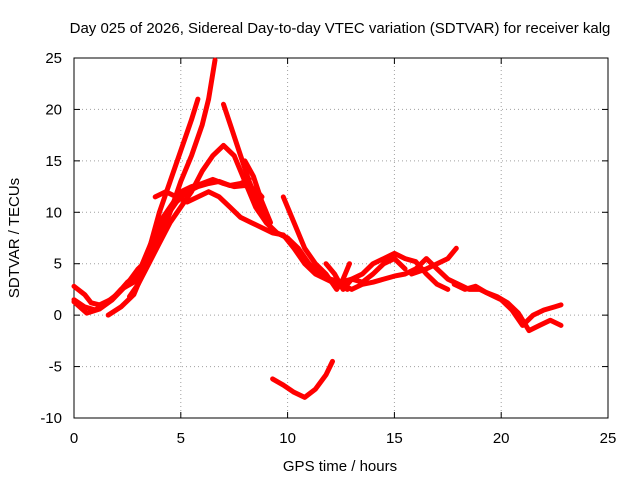 The height and width of the screenshot is (480, 640). What do you see at coordinates (608, 438) in the screenshot?
I see `x-tick-label: 25` at bounding box center [608, 438].